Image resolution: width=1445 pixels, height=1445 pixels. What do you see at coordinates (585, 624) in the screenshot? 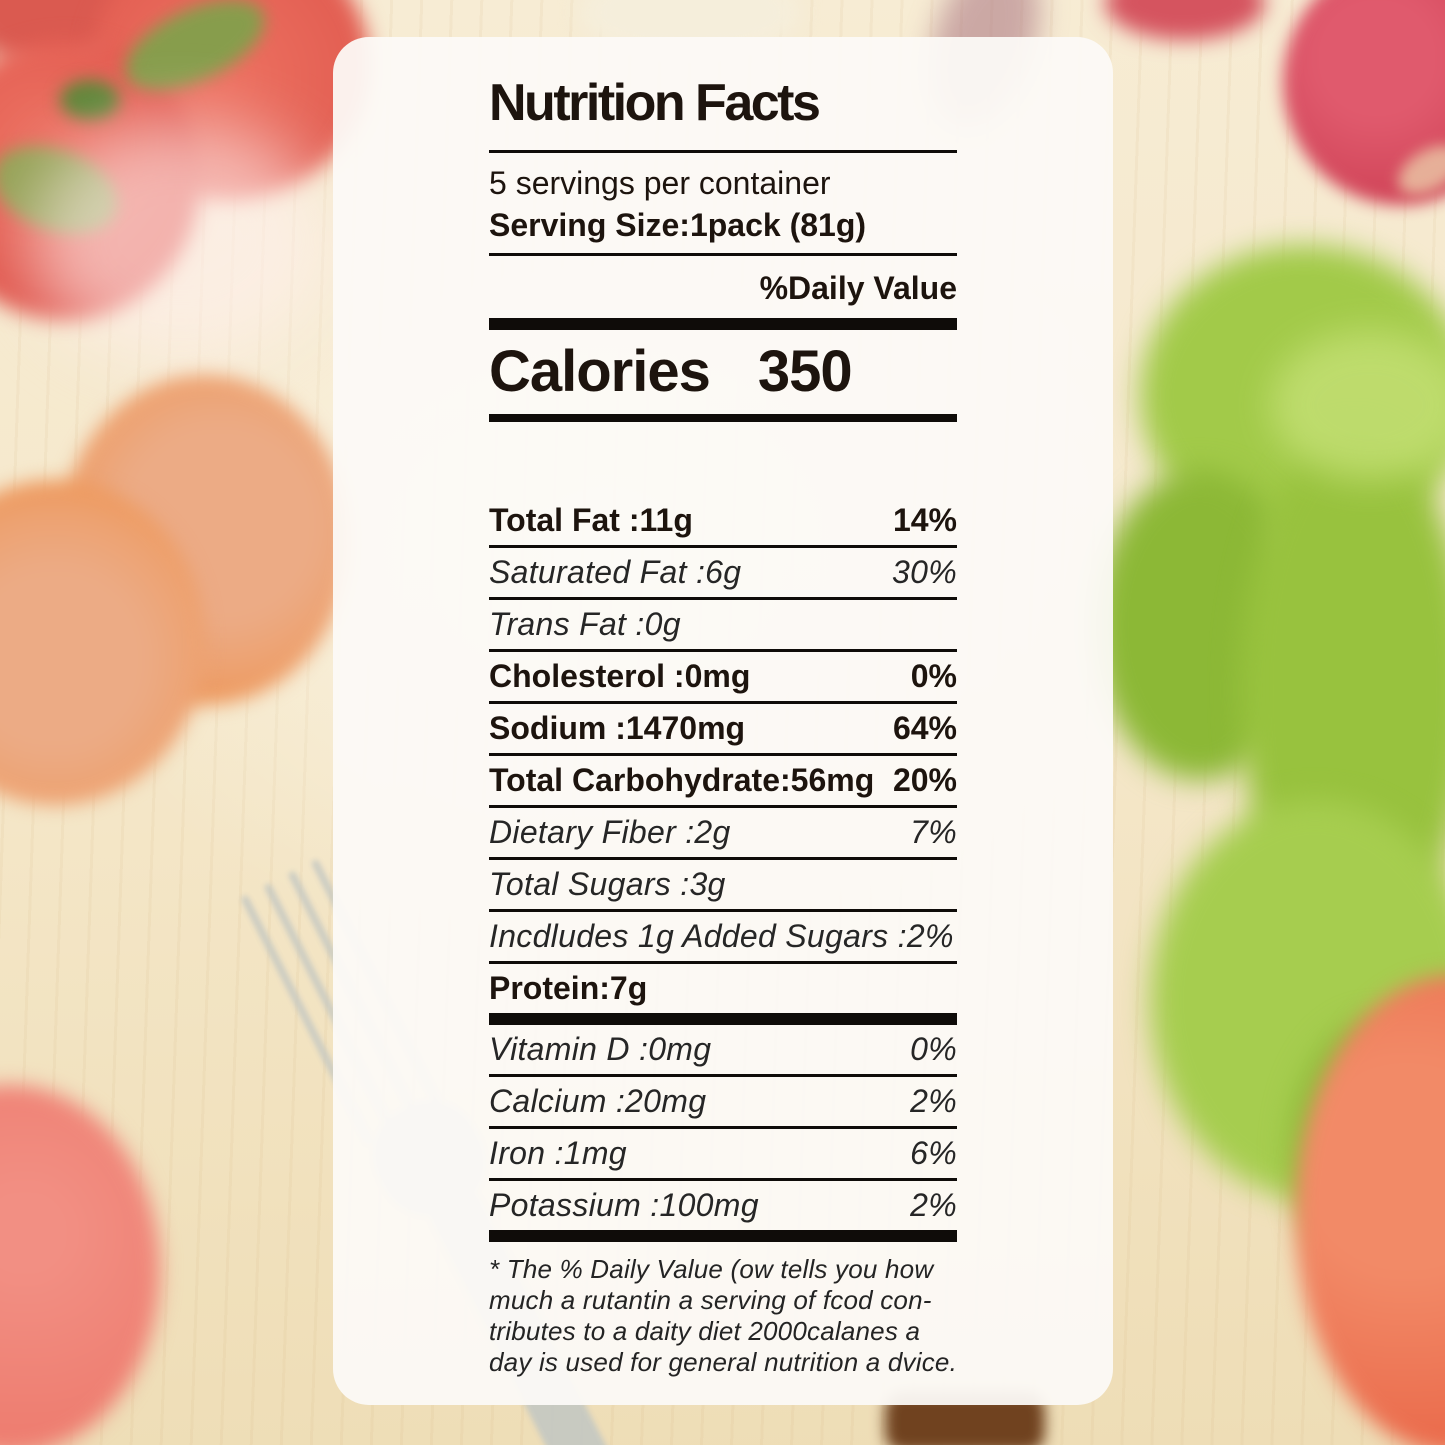
I see `nutrient-name: Trans Fat :0g` at bounding box center [585, 624].